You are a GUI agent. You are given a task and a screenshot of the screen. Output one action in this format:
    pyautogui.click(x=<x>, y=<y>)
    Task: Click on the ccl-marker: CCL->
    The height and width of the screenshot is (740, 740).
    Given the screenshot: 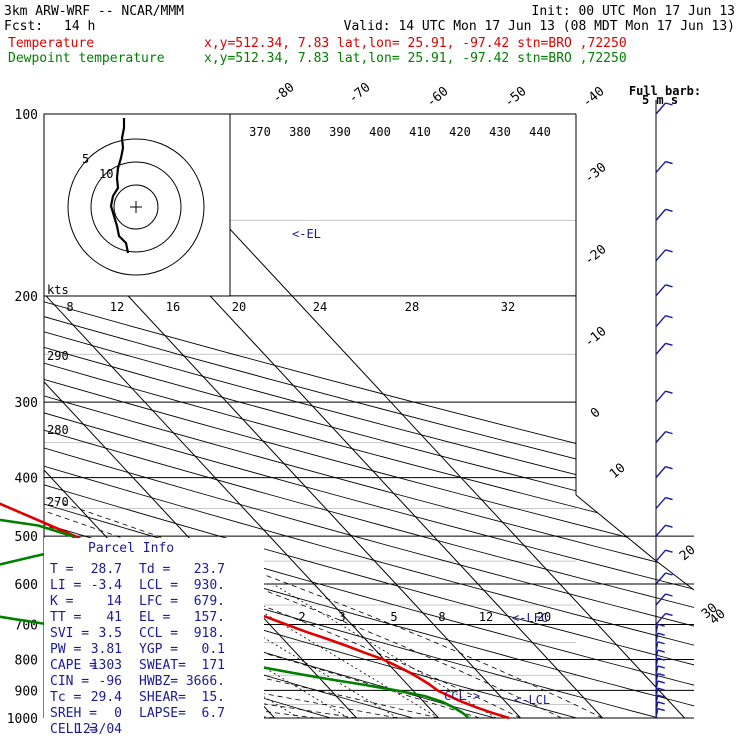 What is the action you would take?
    pyautogui.click(x=462, y=696)
    